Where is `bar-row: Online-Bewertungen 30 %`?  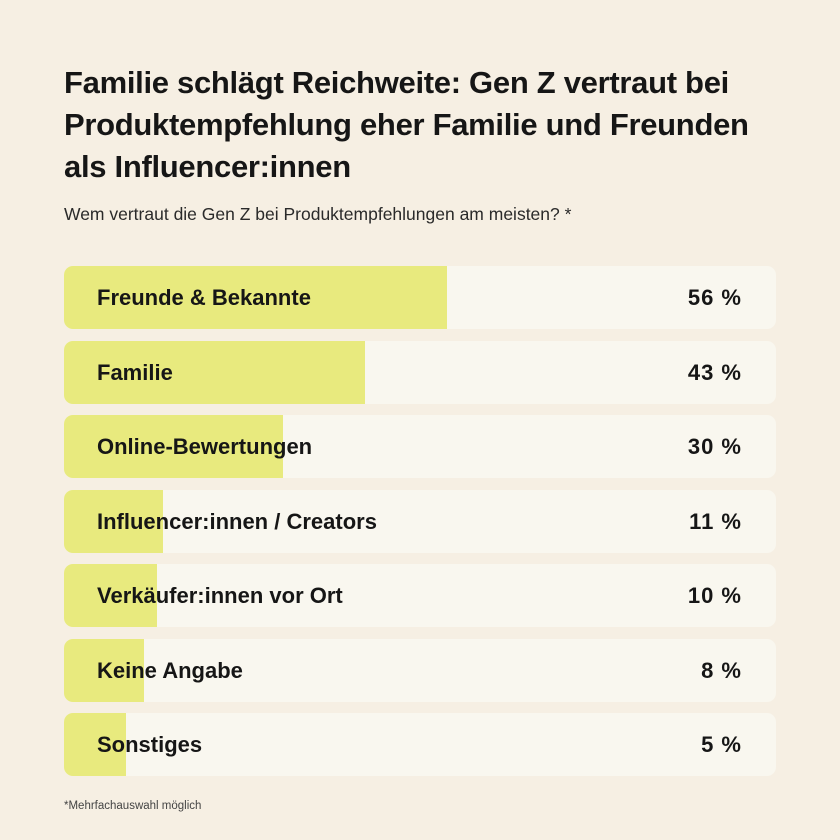 bar-row: Online-Bewertungen 30 % is located at coordinates (420, 446).